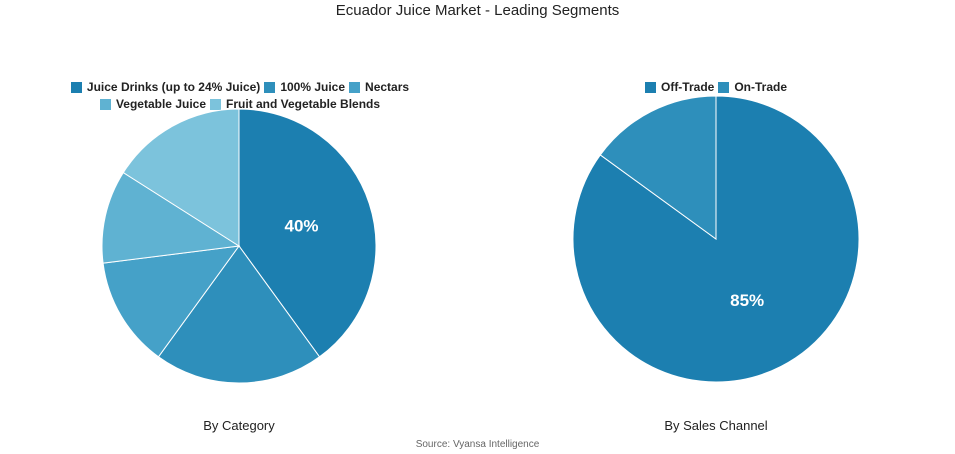 This screenshot has height=454, width=955. What do you see at coordinates (716, 88) in the screenshot?
I see `legend-sales-channel: Off-Trade On-Trade` at bounding box center [716, 88].